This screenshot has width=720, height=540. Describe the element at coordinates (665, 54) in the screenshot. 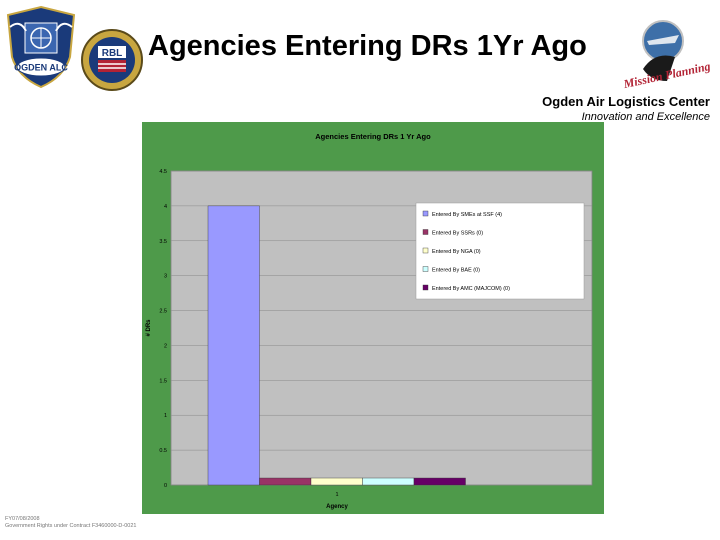

I see `mission-planning-logo: Mission Planning` at that location.